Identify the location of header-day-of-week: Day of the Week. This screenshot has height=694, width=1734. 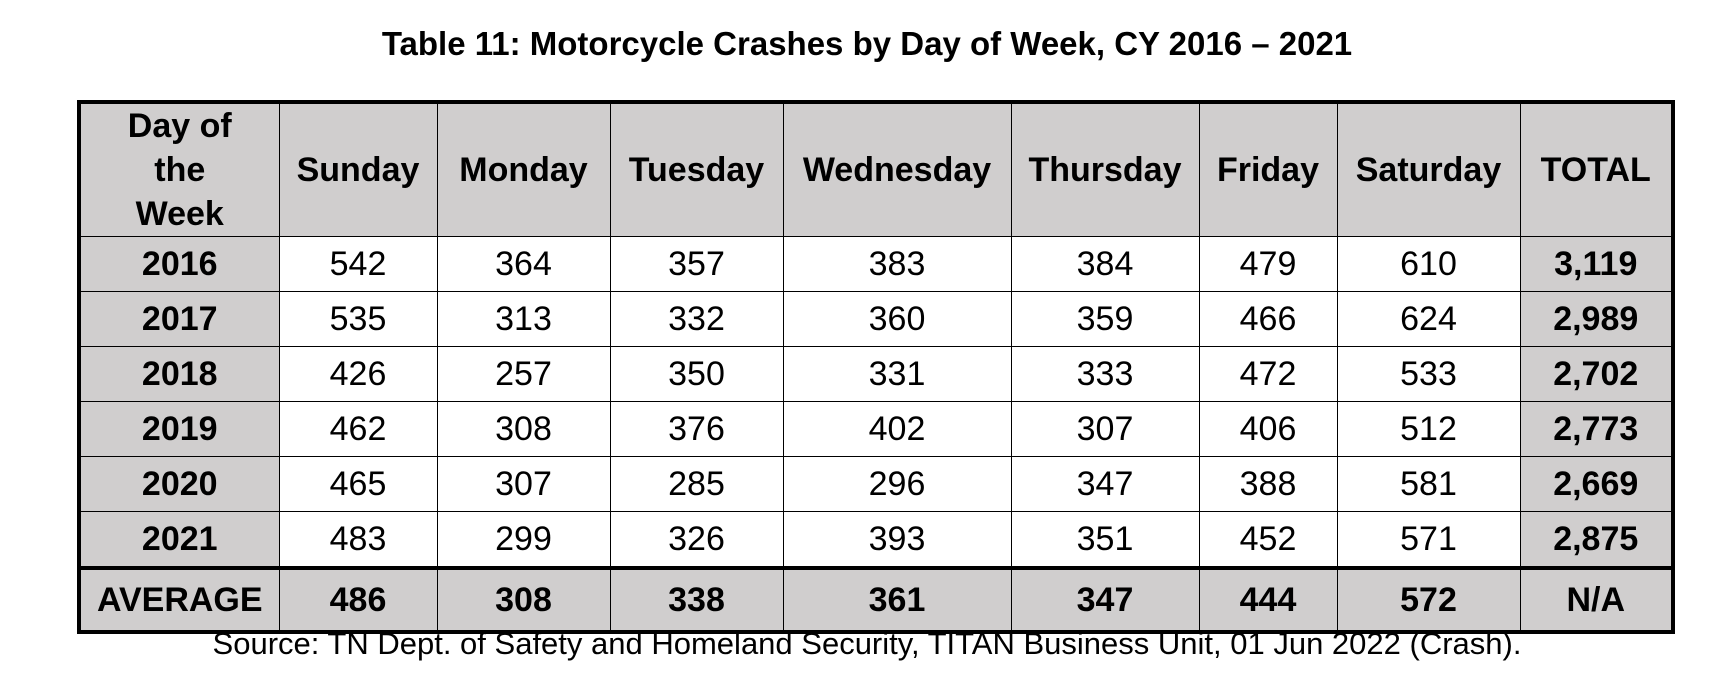
(179, 169).